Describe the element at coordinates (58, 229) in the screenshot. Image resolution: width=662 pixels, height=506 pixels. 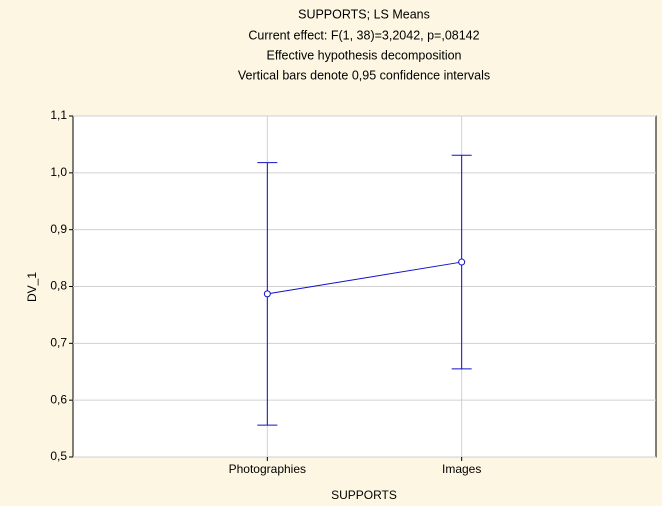
I see `y-tick-label: 0,9` at that location.